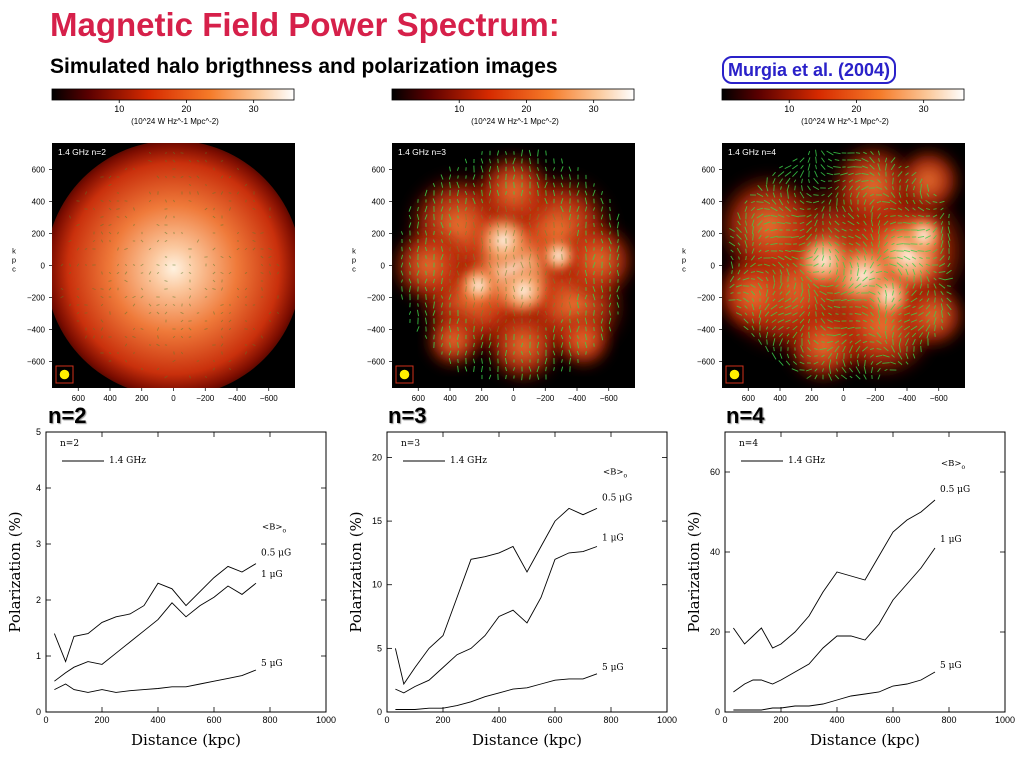 The height and width of the screenshot is (767, 1023). Describe the element at coordinates (478, 285) in the screenshot. I see `halo-blob` at that location.